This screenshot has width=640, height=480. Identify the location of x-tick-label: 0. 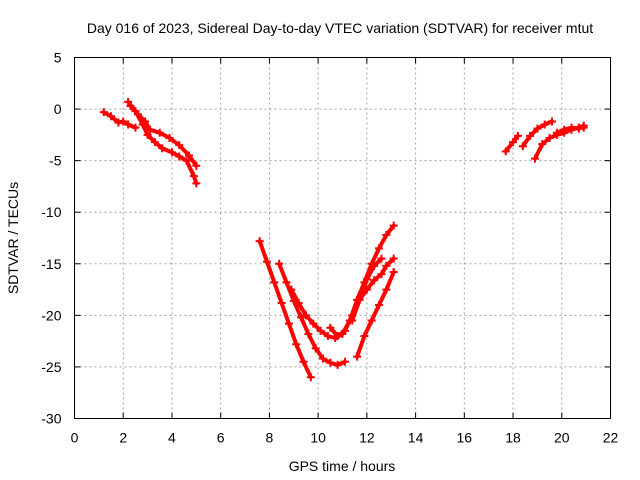
(75, 438).